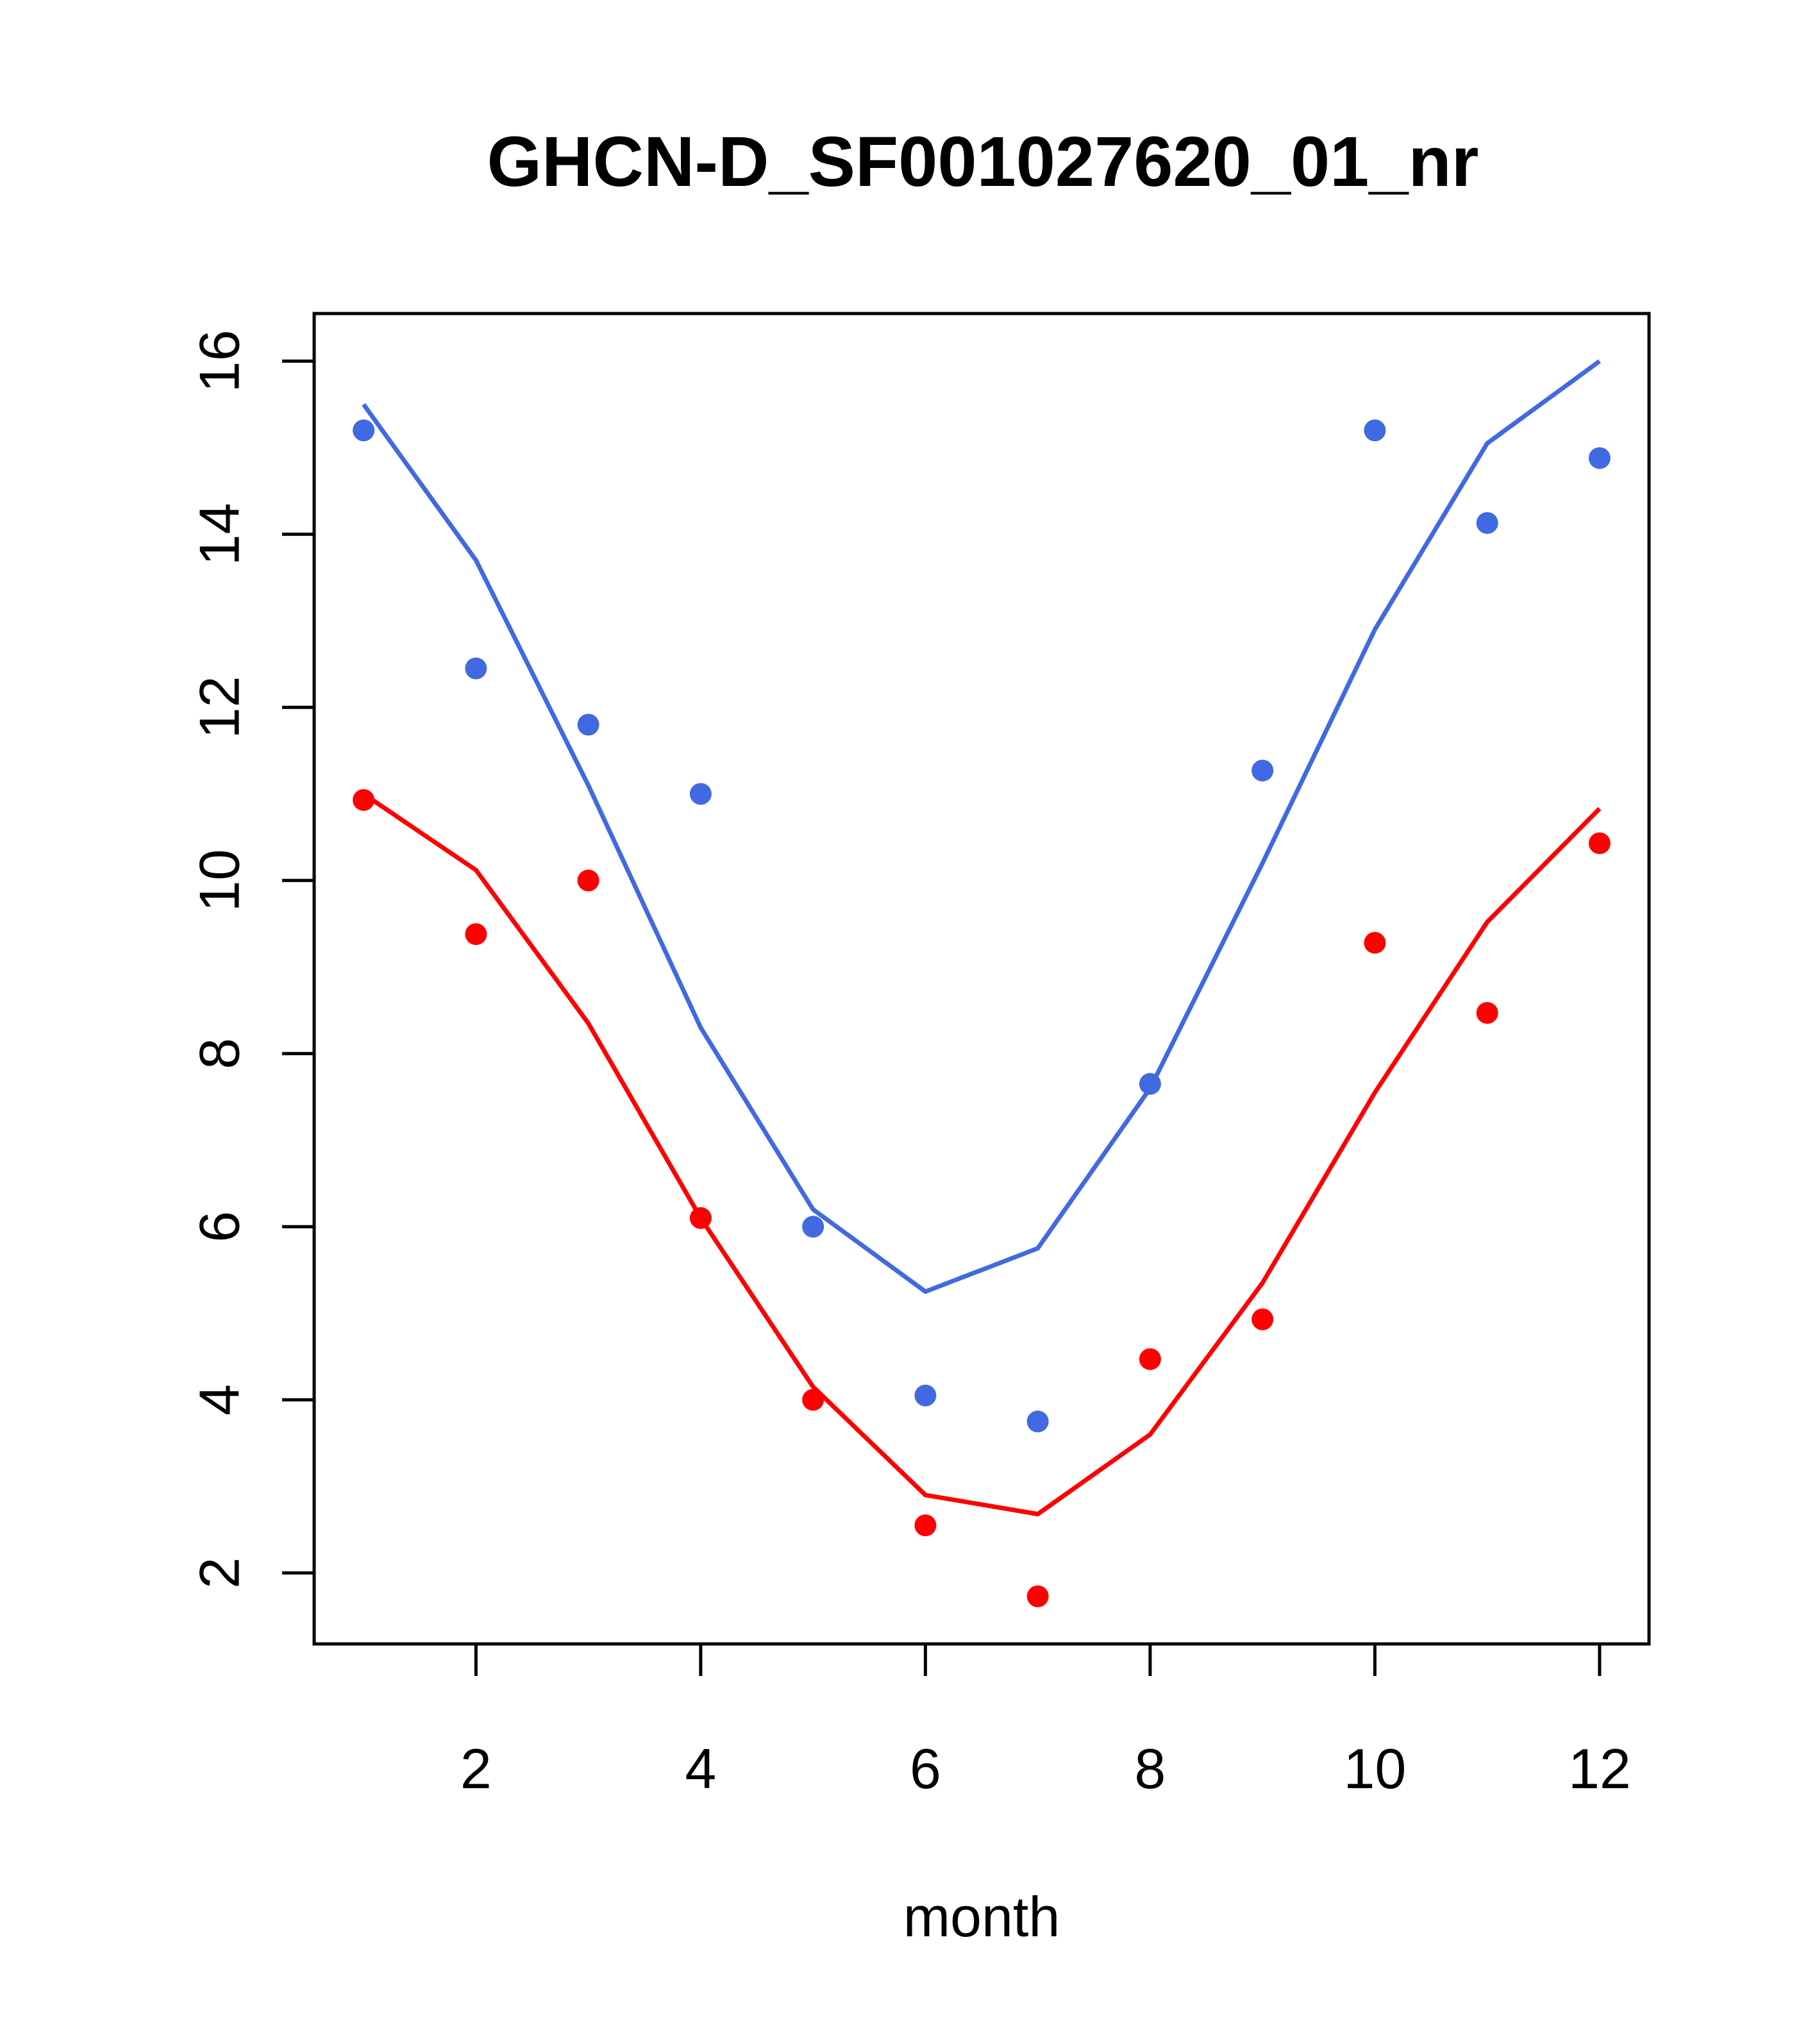 The height and width of the screenshot is (2044, 1817). What do you see at coordinates (220, 361) in the screenshot?
I see `y-tick-label: 16` at bounding box center [220, 361].